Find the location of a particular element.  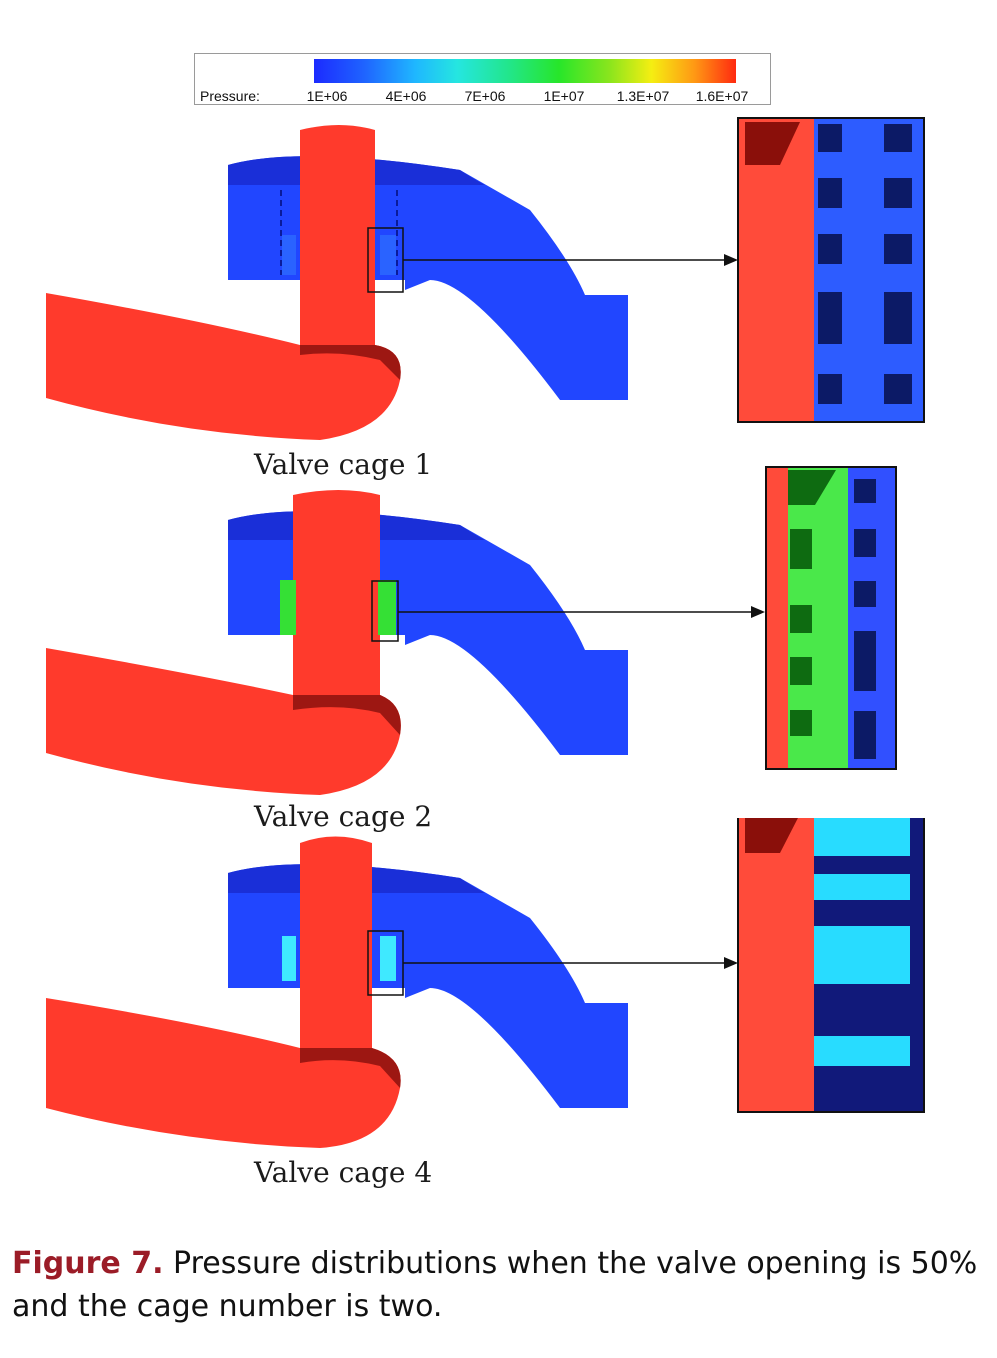

legend-tick: 4E+06 is located at coordinates (406, 96).